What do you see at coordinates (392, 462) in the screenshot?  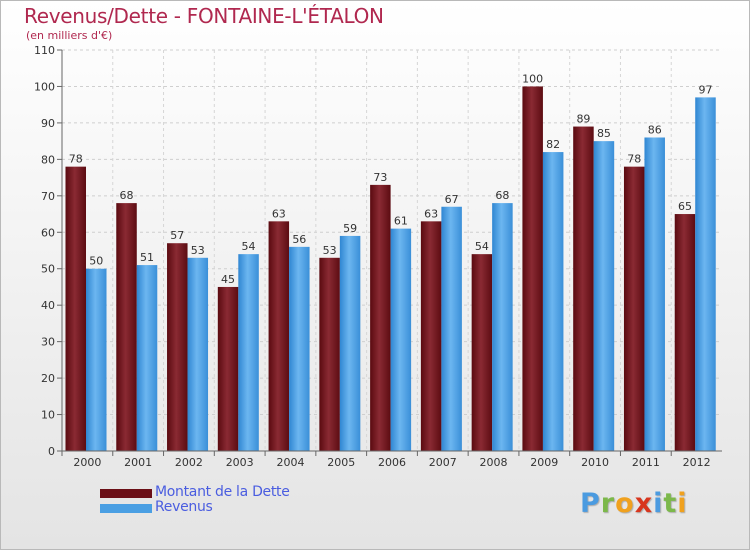 I see `x-tick-label-2006: 2006` at bounding box center [392, 462].